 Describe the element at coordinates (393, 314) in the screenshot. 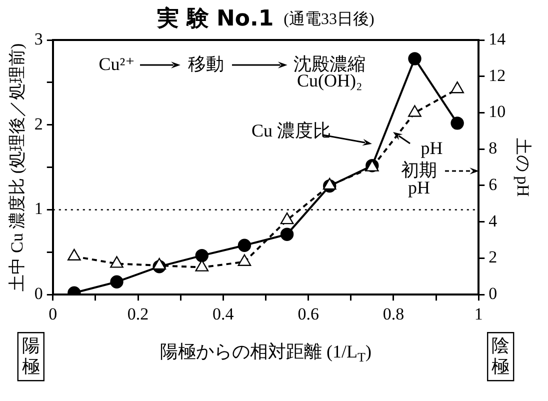

I see `x-tick-label: 0.8` at that location.